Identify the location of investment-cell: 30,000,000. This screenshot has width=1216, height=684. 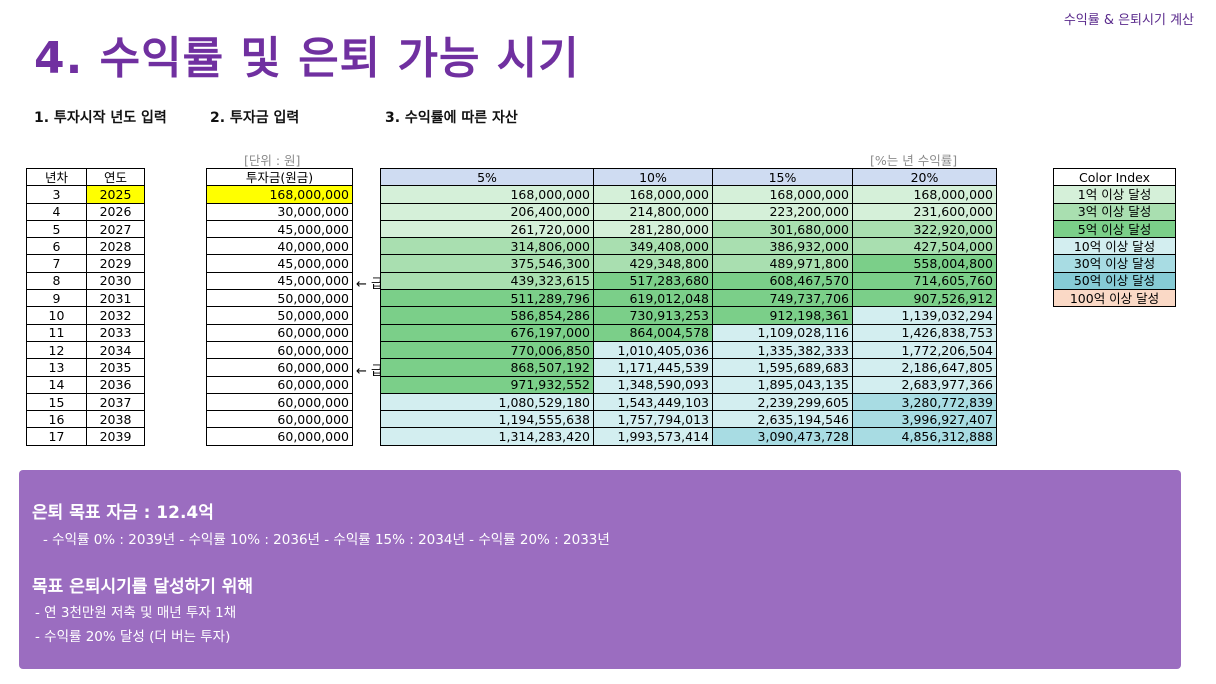
(279, 211).